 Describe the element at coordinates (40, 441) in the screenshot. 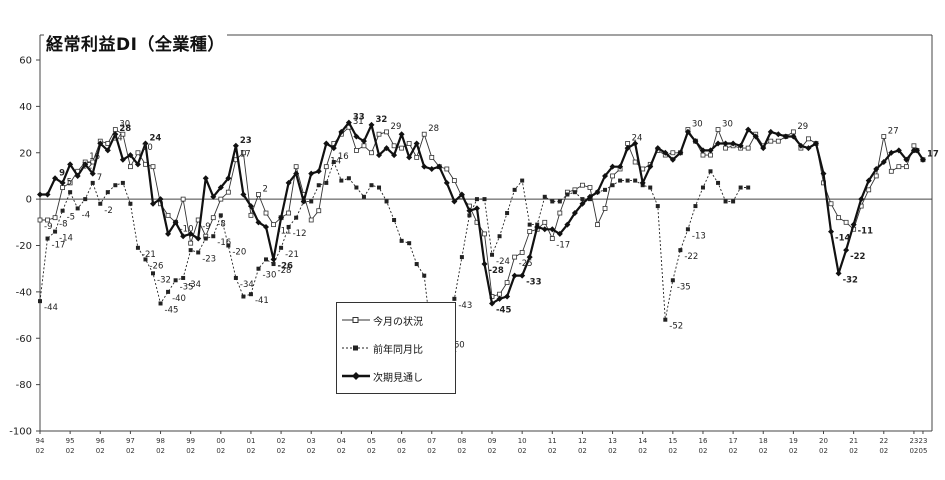

I see `x-tick-label-year: 94` at that location.